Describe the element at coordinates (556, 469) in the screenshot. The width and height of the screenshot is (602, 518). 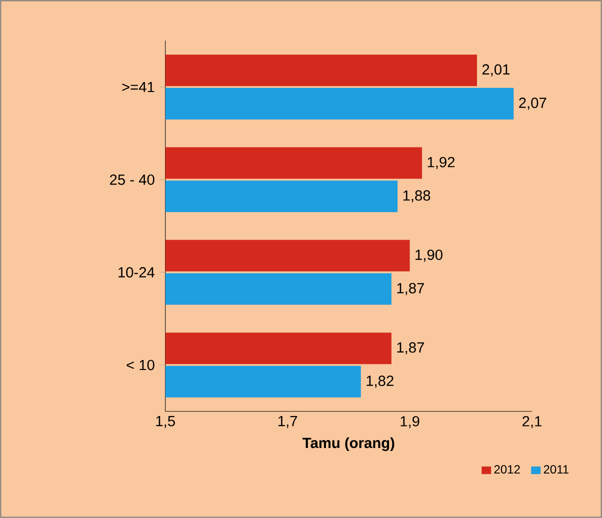
I see `legend-label: 2011` at that location.